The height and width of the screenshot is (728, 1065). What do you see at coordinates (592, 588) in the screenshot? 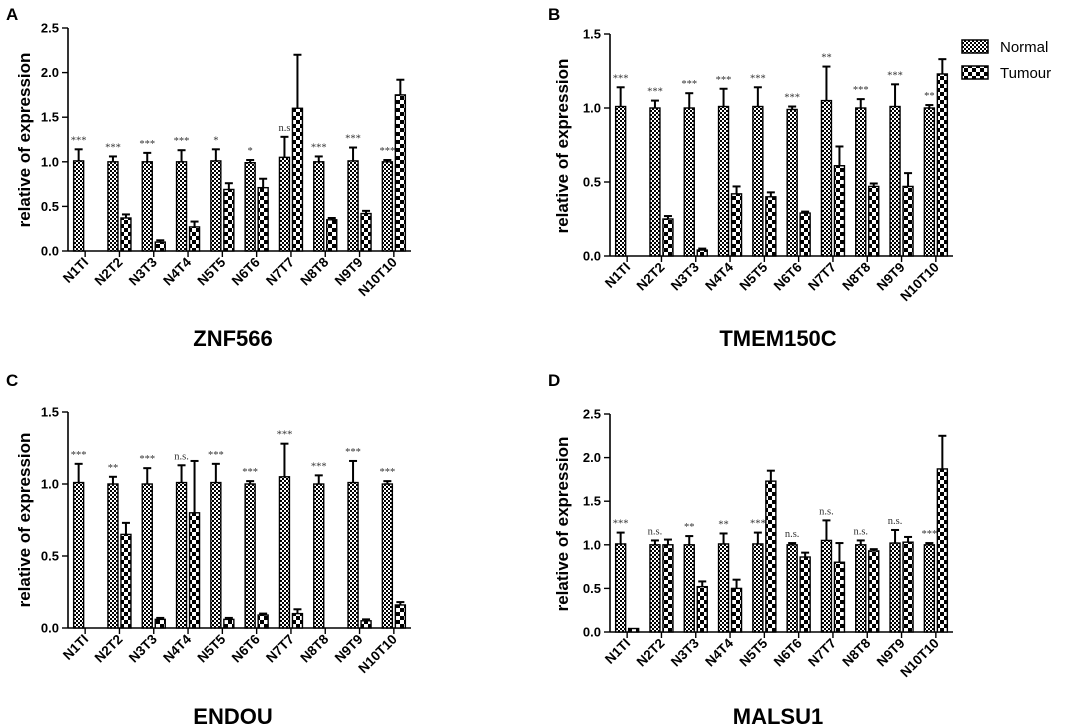
I see `y-tick-label: 0.5` at bounding box center [592, 588].